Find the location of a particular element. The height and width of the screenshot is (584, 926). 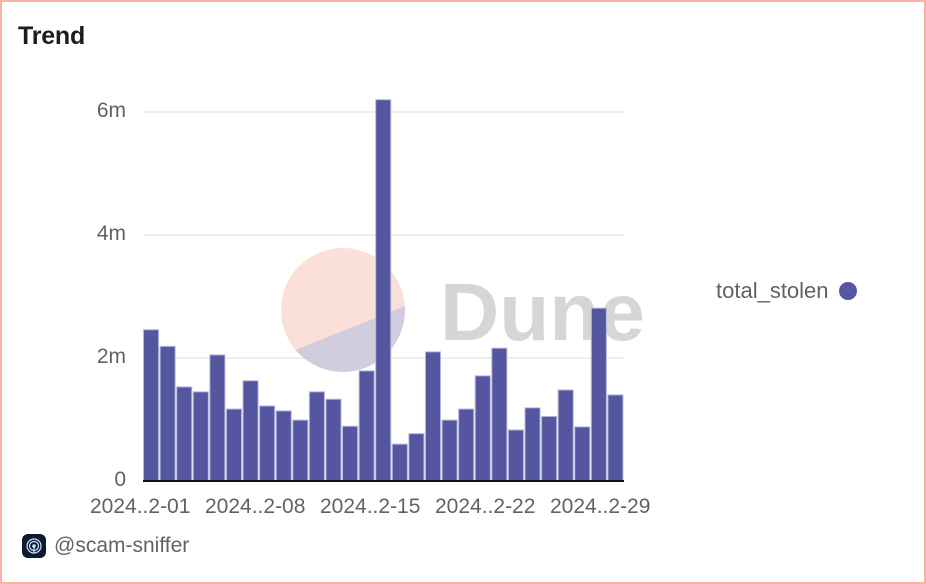

author-footer: @scam-sniffer is located at coordinates (105, 546).